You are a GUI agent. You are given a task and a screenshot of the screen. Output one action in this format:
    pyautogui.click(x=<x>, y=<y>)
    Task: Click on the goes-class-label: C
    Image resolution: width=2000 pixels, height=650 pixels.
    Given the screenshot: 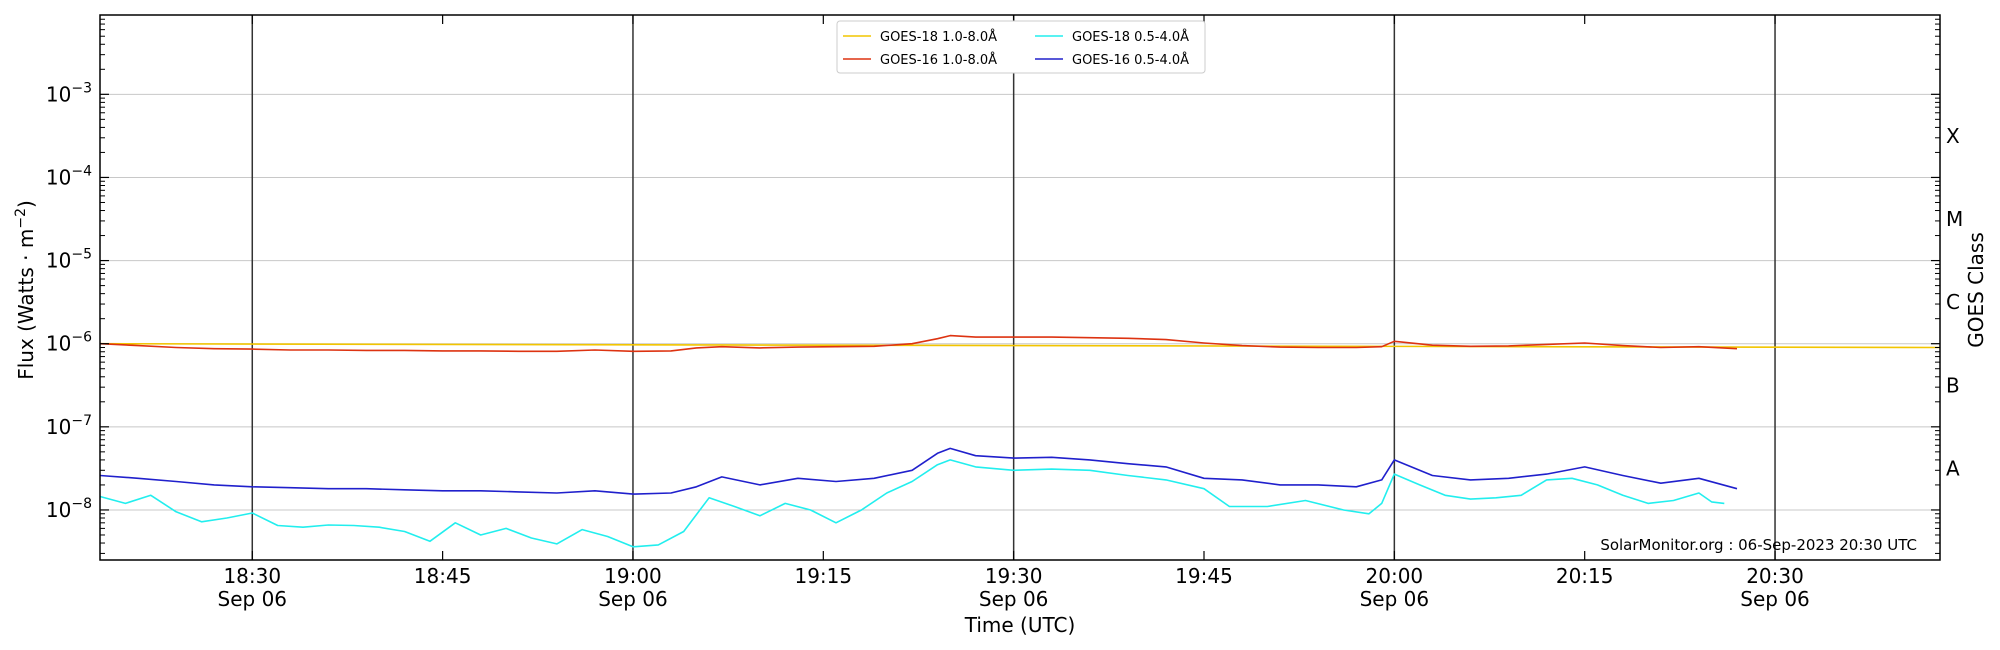 What is the action you would take?
    pyautogui.click(x=1953, y=302)
    